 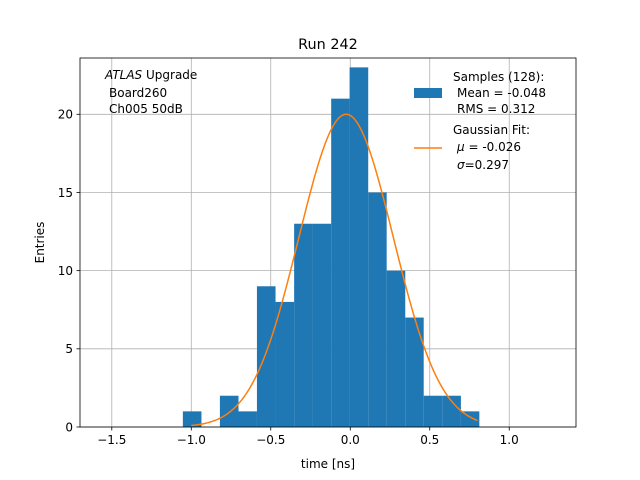 What do you see at coordinates (191, 440) in the screenshot?
I see `x-tick-label-1: −1.0` at bounding box center [191, 440].